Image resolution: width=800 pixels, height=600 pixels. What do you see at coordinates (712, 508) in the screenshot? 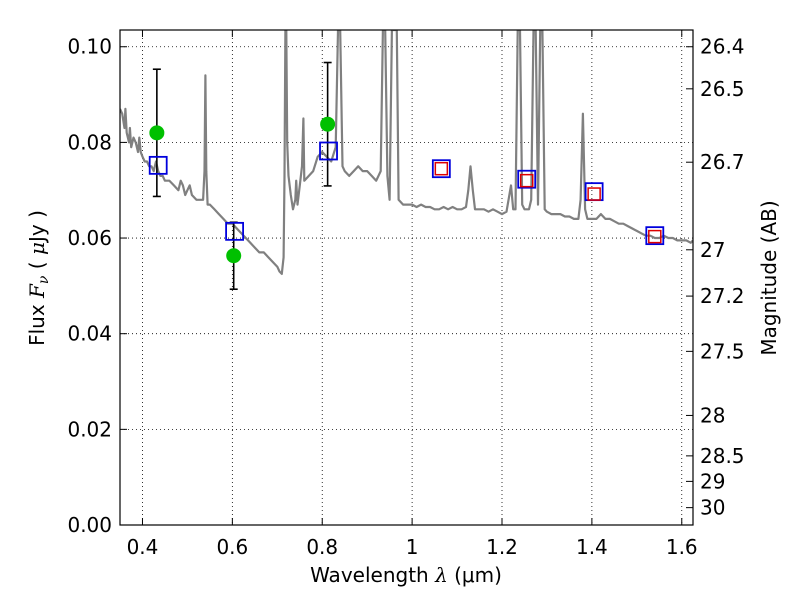
I see `magnitude-tick-label: 30` at bounding box center [712, 508].